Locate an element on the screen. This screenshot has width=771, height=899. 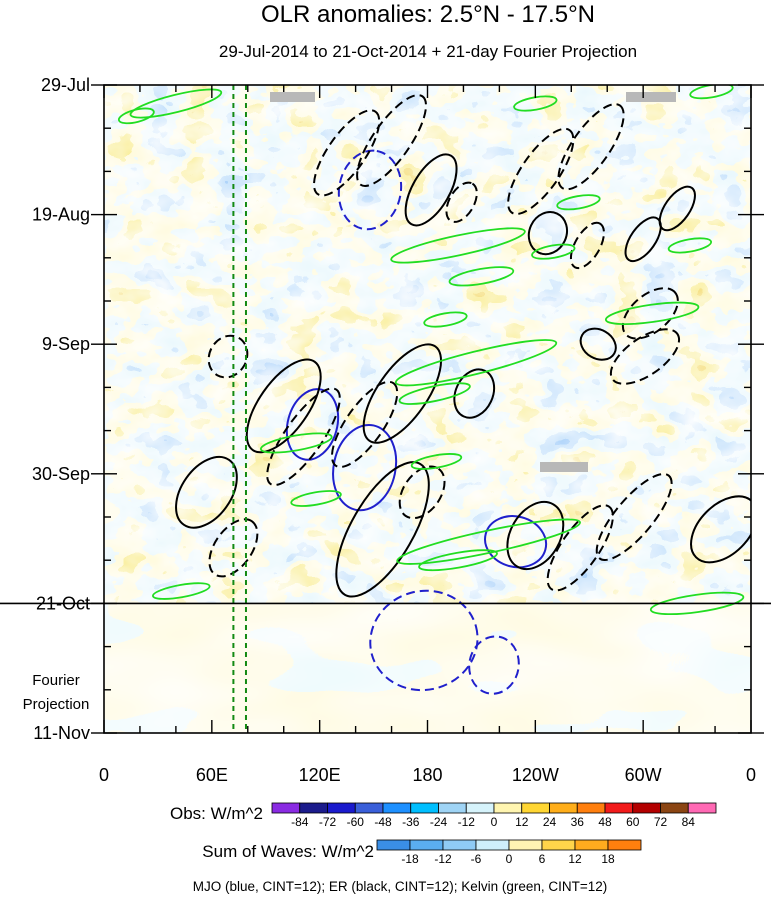
colorbar-tick-label: -36 is located at coordinates (411, 822).